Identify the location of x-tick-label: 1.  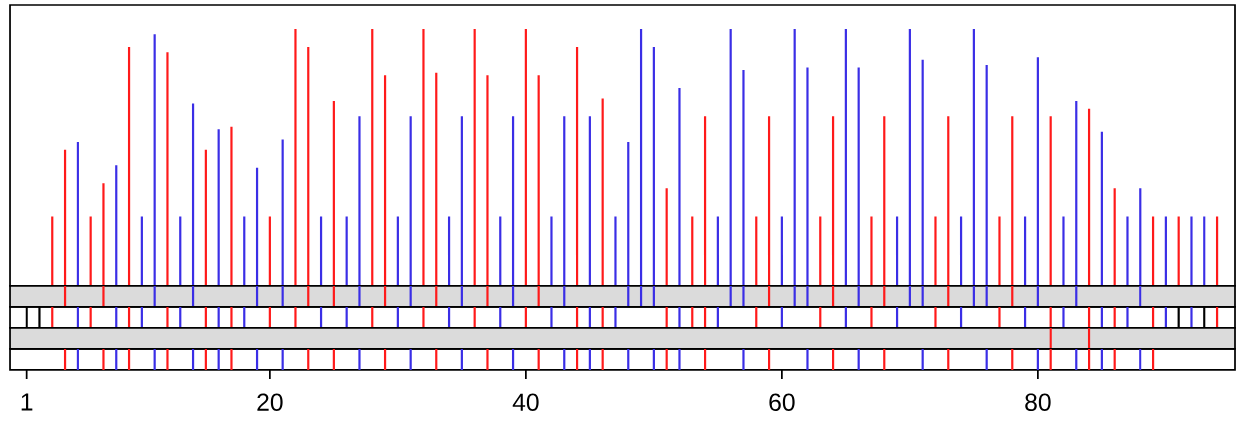
(27, 402).